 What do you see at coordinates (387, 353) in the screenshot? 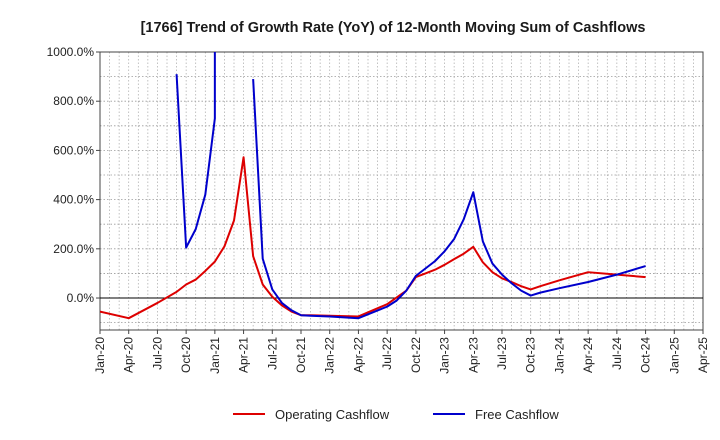
I see `x-tick-label: Jul-22` at bounding box center [387, 353].